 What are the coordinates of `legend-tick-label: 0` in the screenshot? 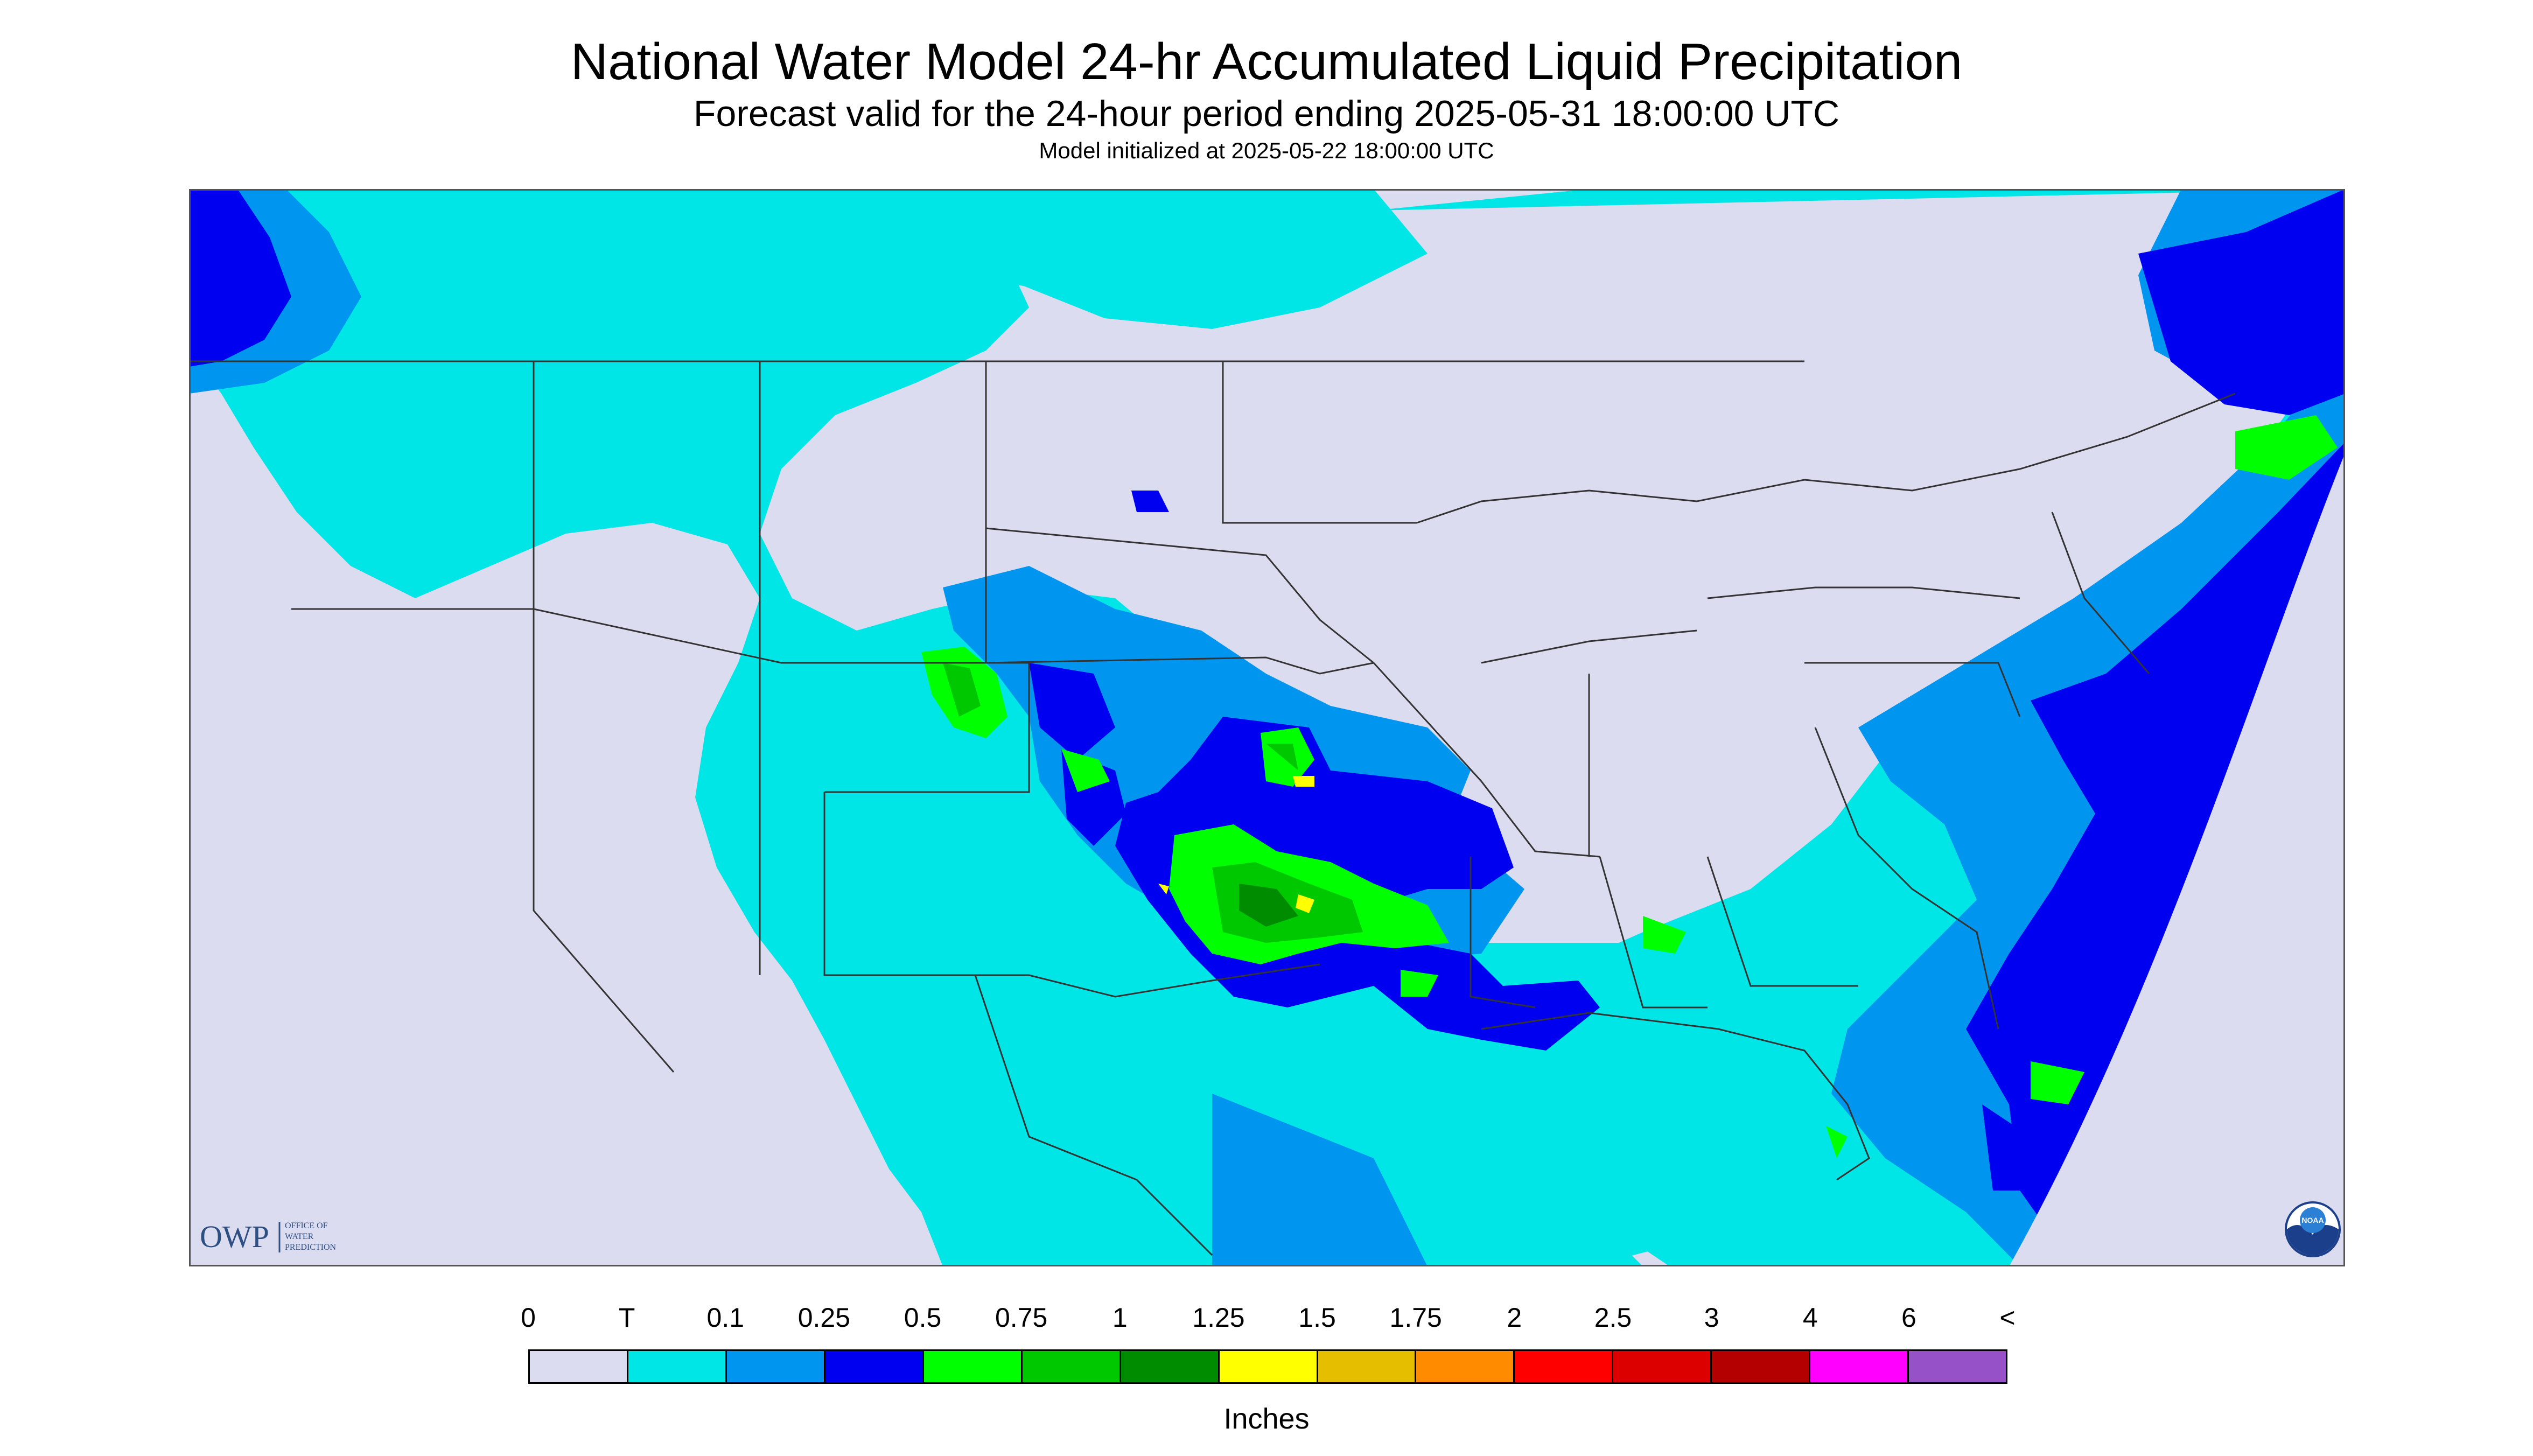 It's located at (529, 1318).